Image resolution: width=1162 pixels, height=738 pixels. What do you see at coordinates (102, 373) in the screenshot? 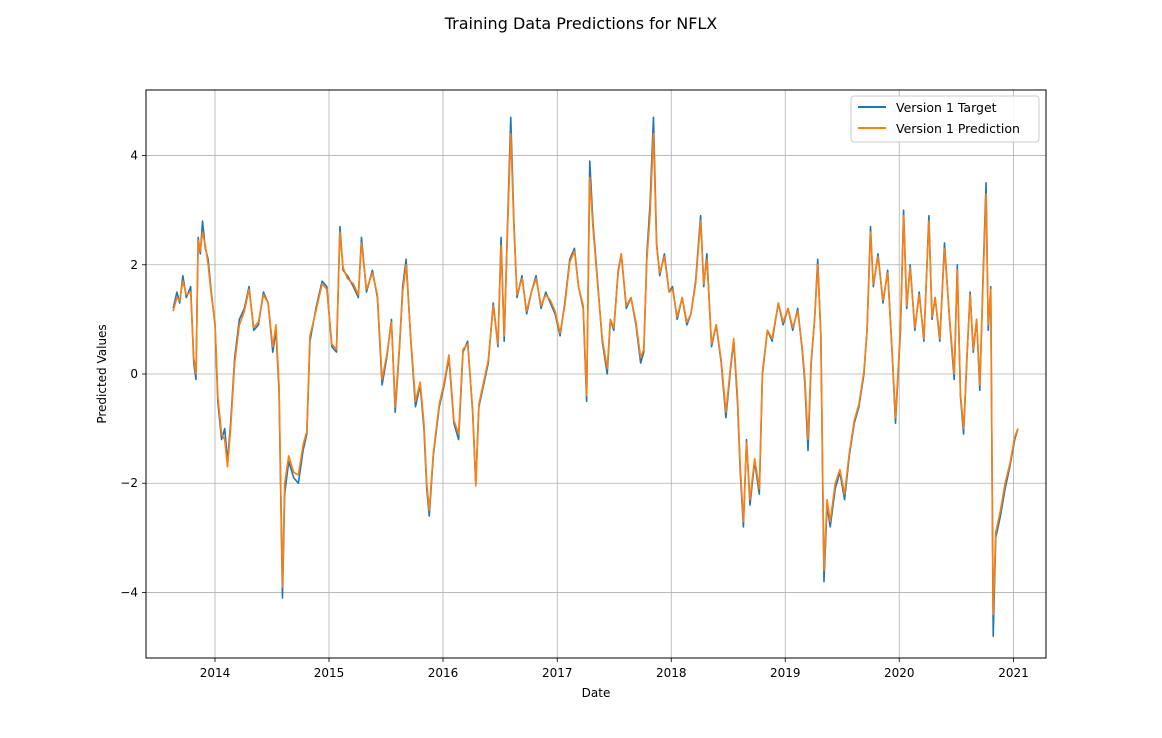
I see `y-axis-label: Predicted Values` at bounding box center [102, 373].